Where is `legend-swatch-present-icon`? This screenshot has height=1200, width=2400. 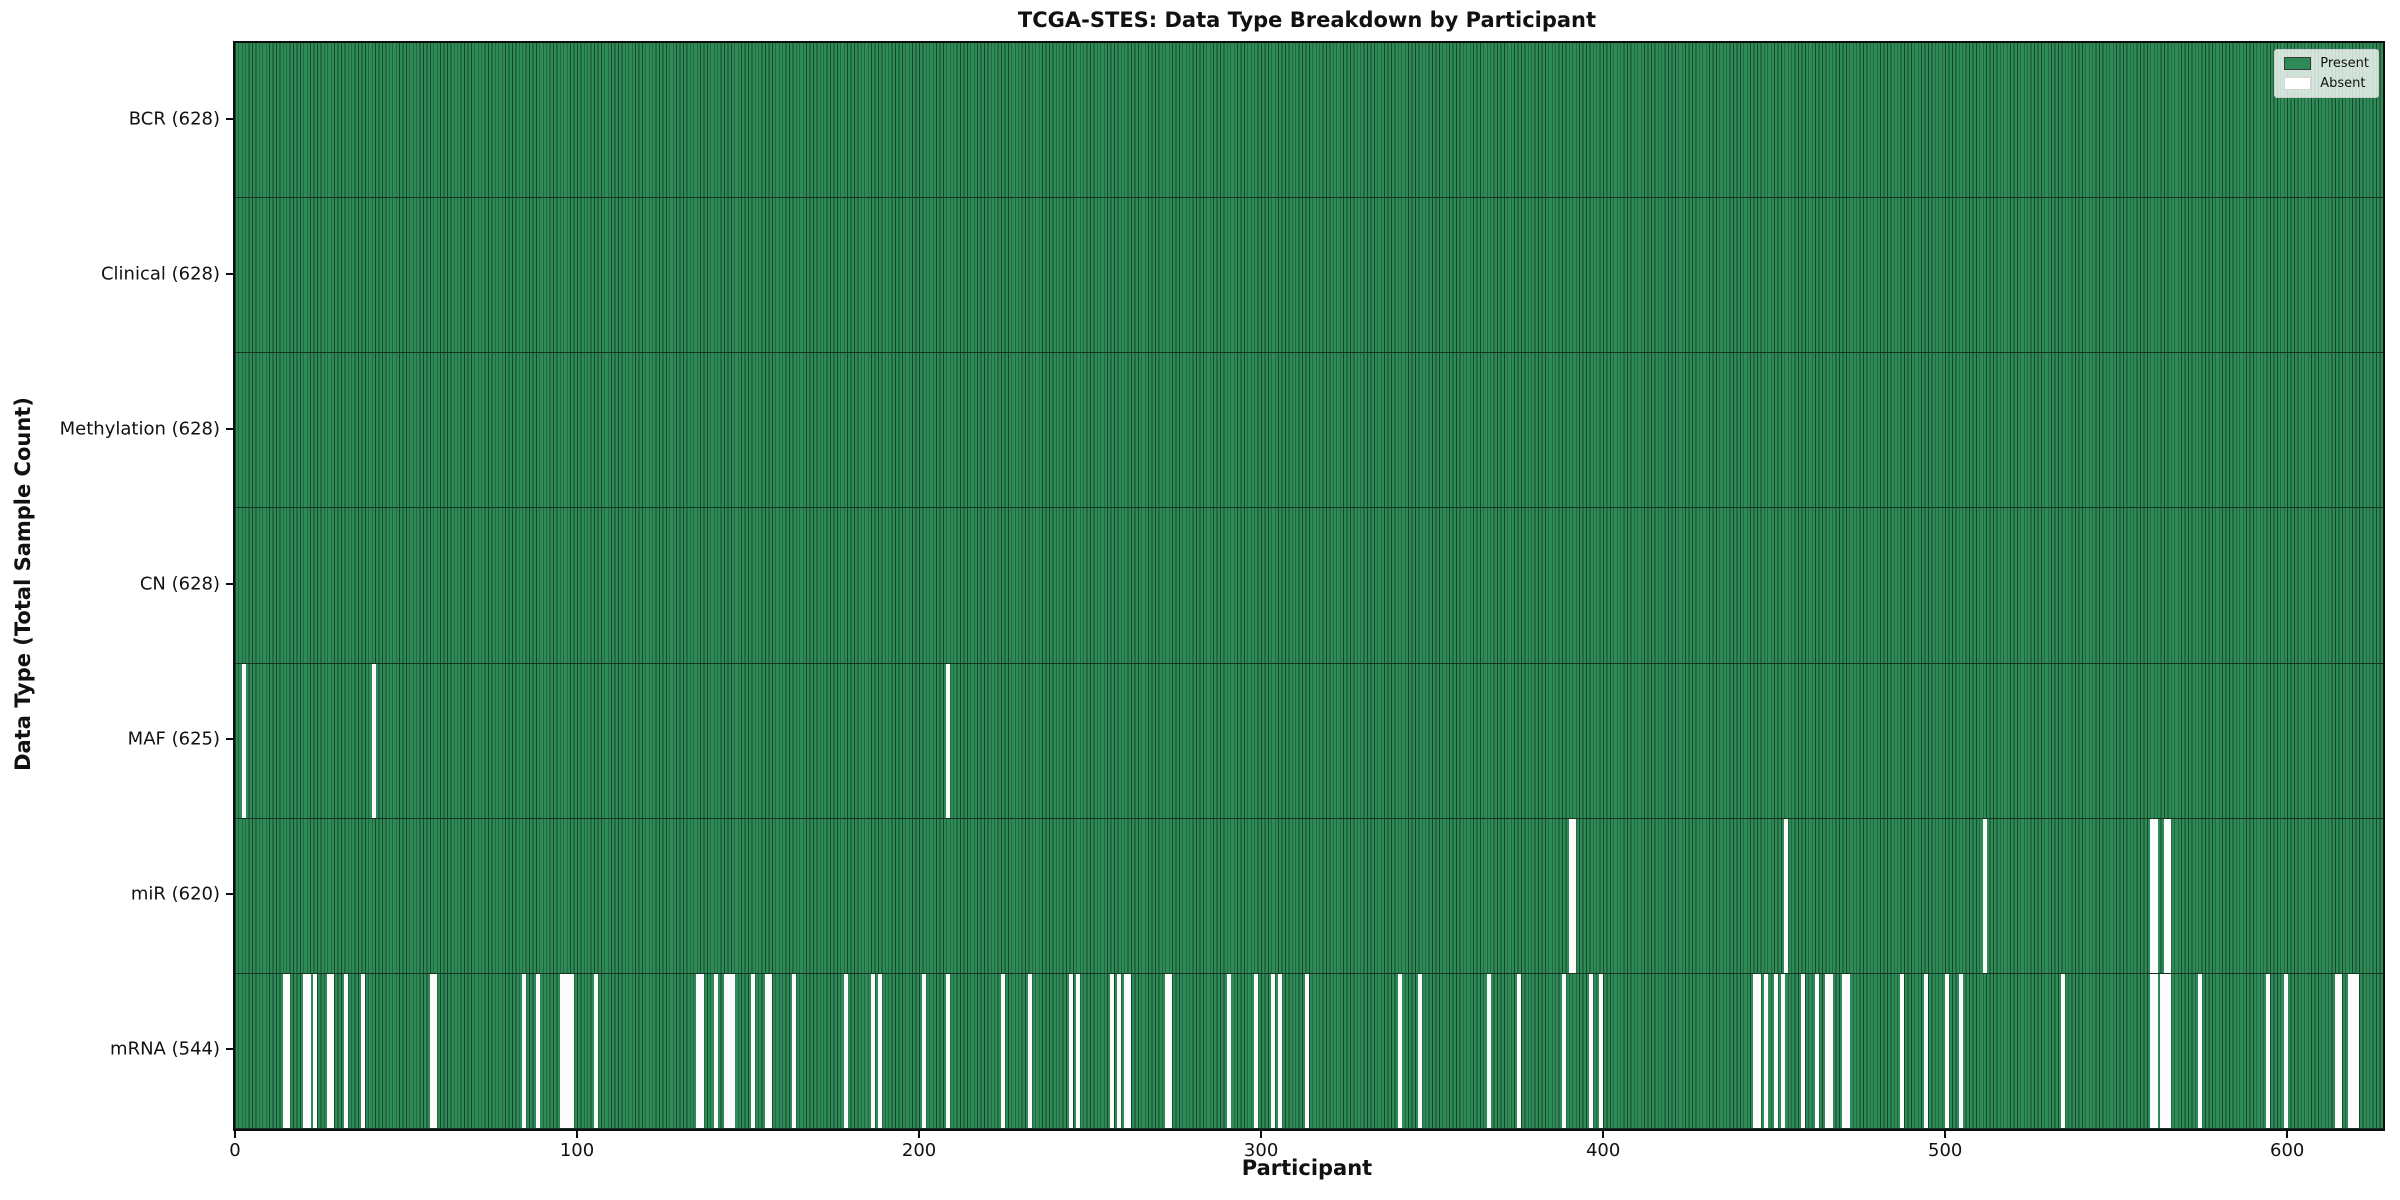
legend-swatch-present-icon is located at coordinates (2298, 63).